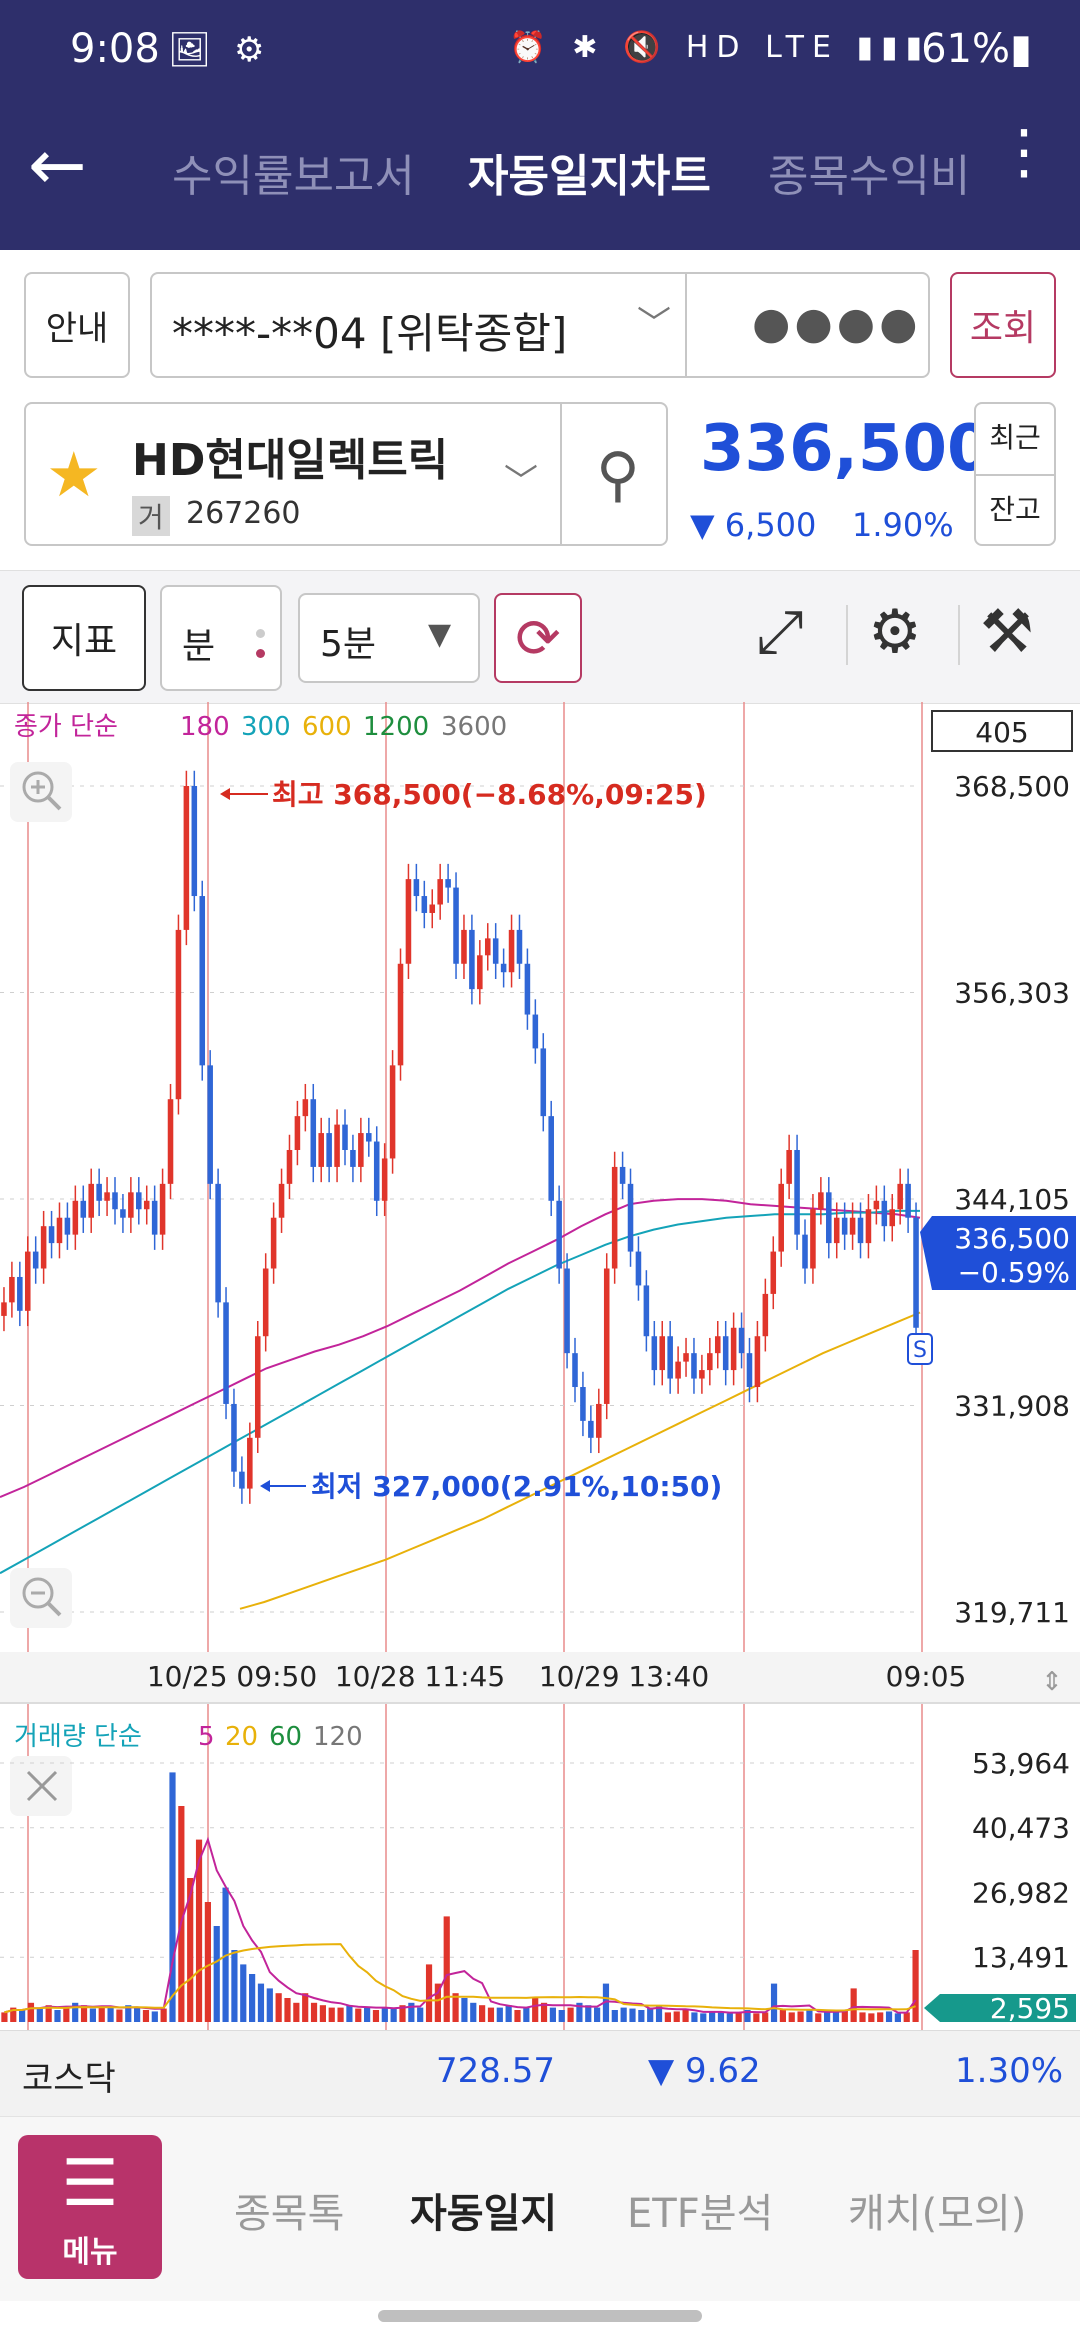  Describe the element at coordinates (41, 1598) in the screenshot. I see `zoom-out-icon` at that location.